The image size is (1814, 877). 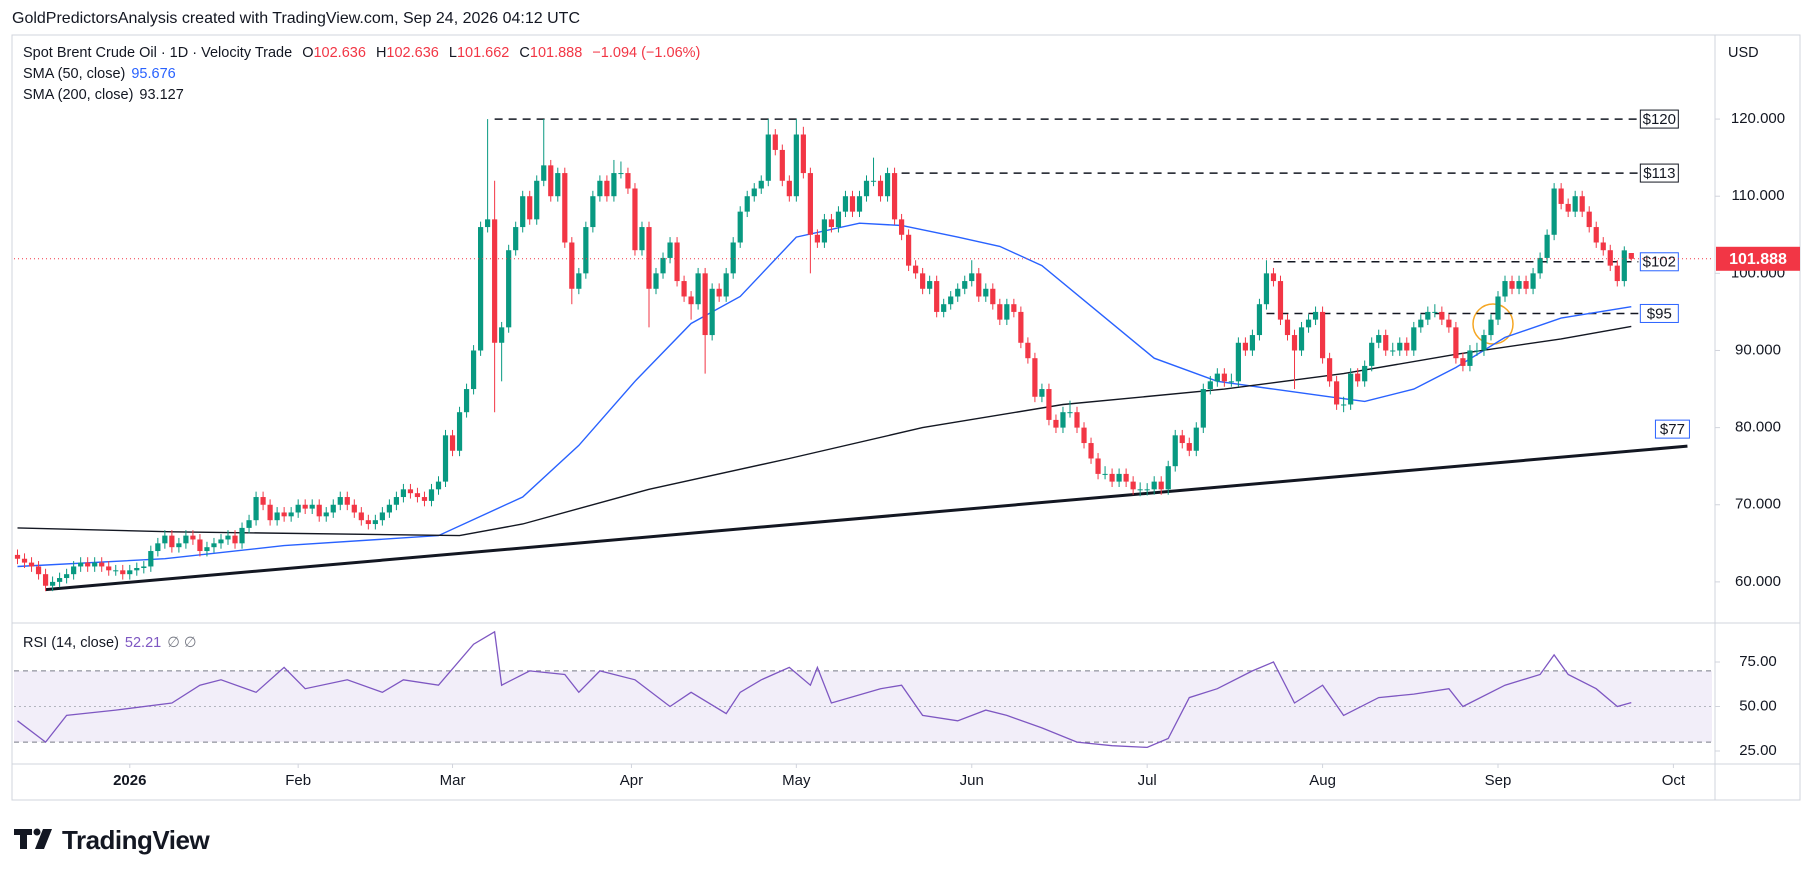 I want to click on ohlc-label: O, so click(x=308, y=53).